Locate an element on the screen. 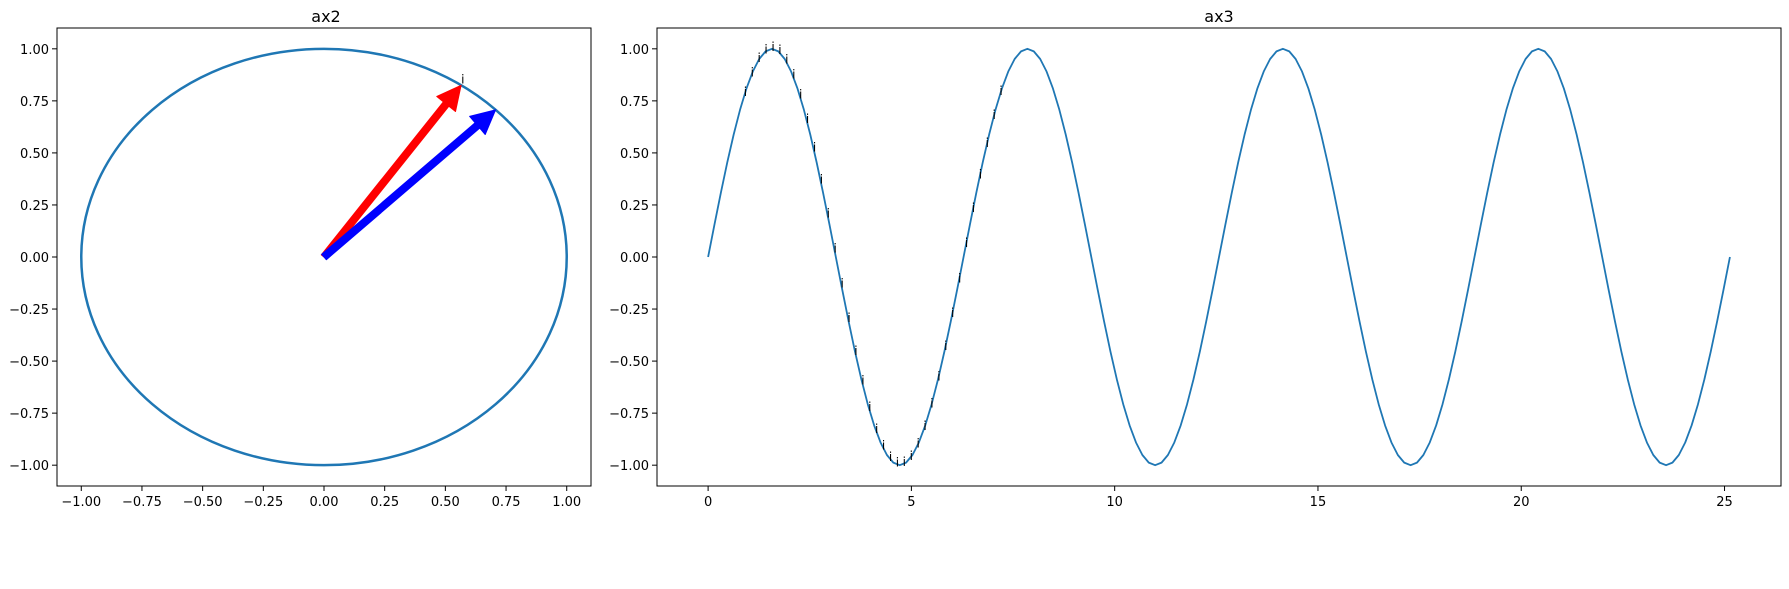 This screenshot has width=1789, height=589. blue-arrow is located at coordinates (409, 185).